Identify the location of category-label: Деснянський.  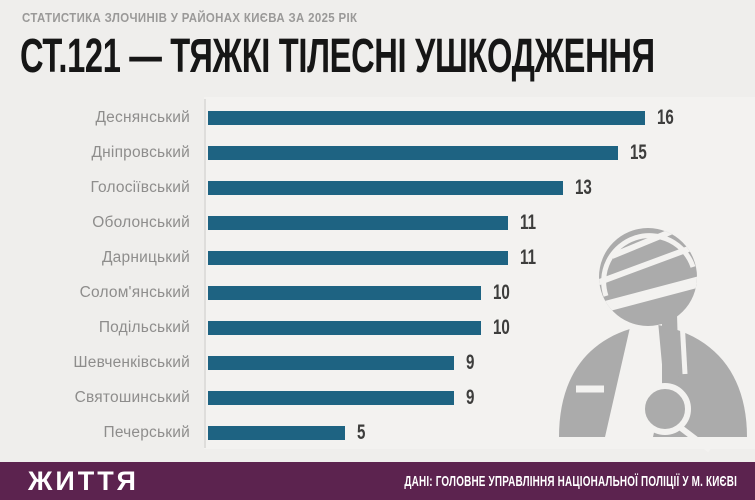
(142, 117).